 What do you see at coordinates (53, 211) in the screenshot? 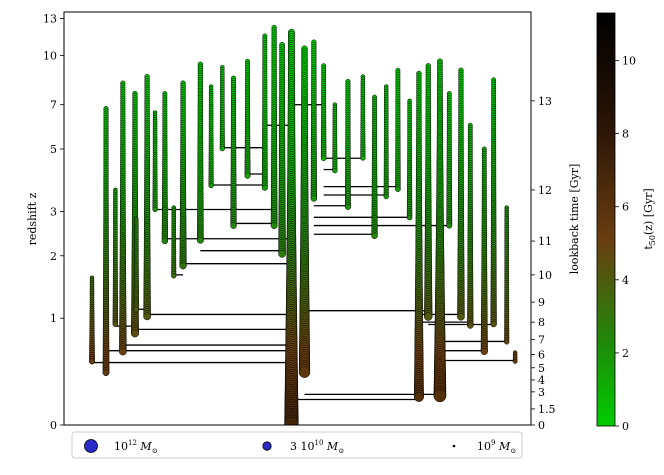
I see `y-tick-label: 3` at bounding box center [53, 211].